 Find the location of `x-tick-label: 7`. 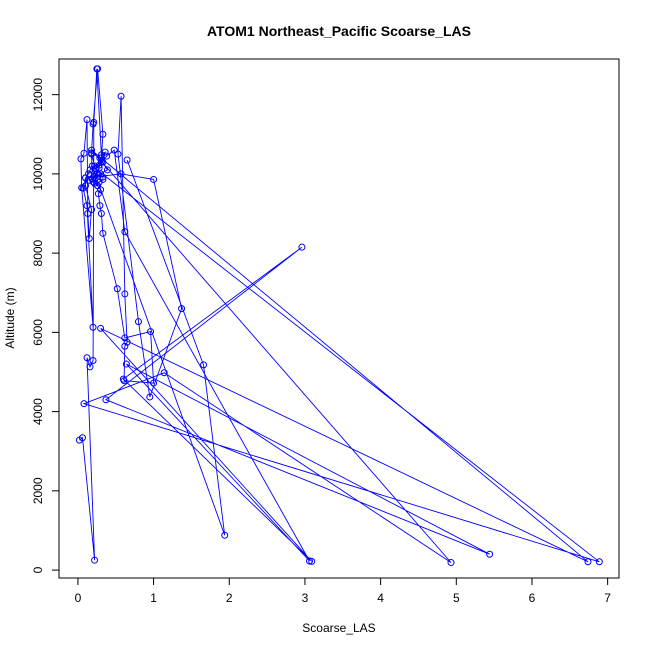

x-tick-label: 7 is located at coordinates (607, 598).